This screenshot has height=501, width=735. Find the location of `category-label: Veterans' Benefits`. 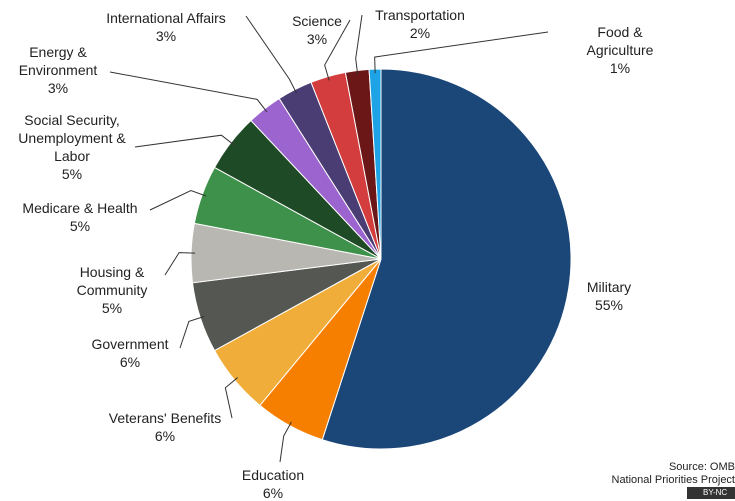

category-label: Veterans' Benefits is located at coordinates (165, 418).